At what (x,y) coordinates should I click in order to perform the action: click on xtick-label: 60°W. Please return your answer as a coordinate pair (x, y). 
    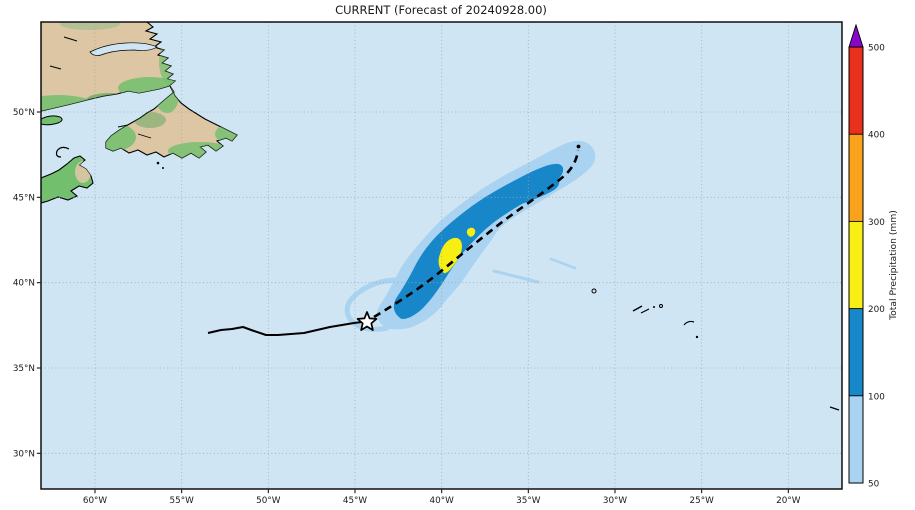
    Looking at the image, I should click on (95, 501).